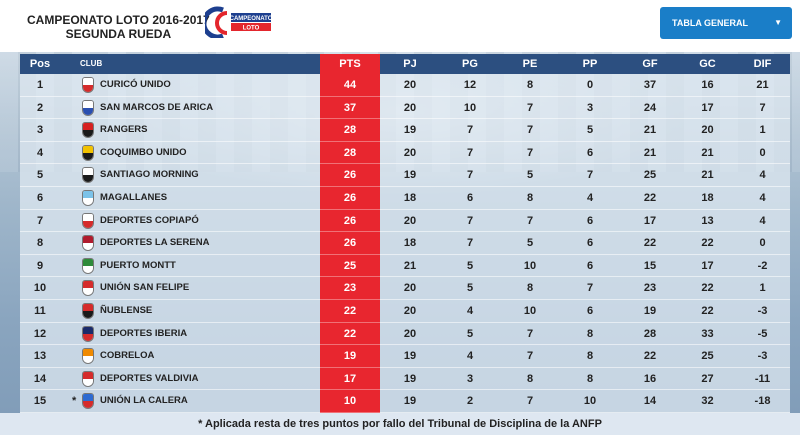 The image size is (800, 435). What do you see at coordinates (134, 197) in the screenshot?
I see `row-club-name: MAGALLANES` at bounding box center [134, 197].